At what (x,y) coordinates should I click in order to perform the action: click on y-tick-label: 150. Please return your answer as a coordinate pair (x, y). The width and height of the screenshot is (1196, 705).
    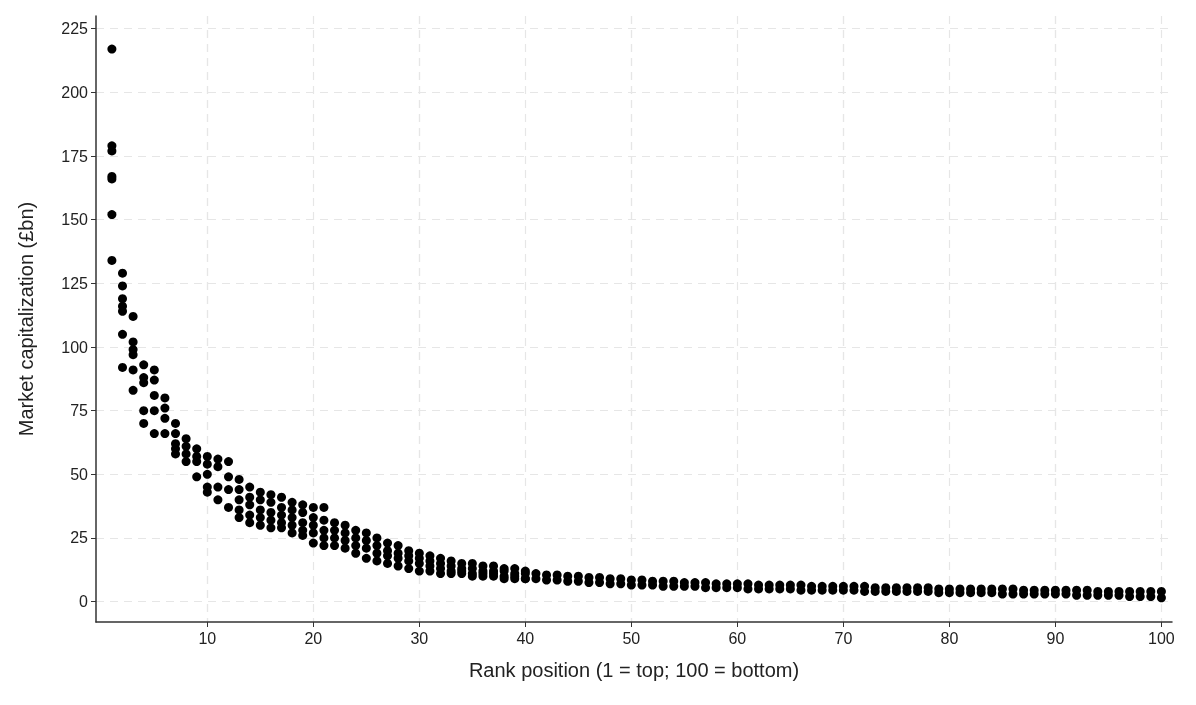
    Looking at the image, I should click on (75, 220).